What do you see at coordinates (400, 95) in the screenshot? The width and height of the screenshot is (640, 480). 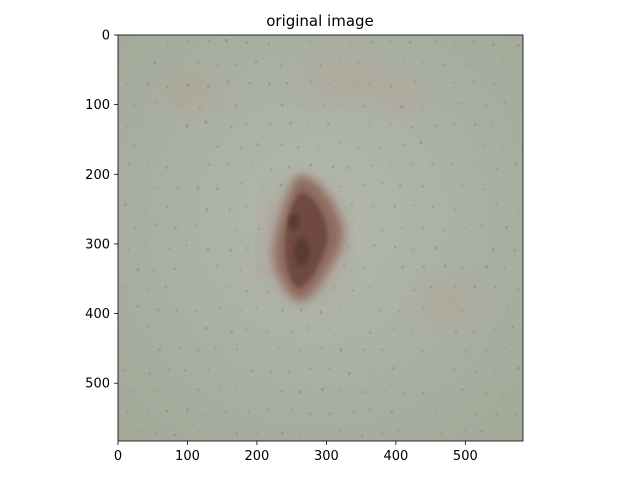 I see `redness-patch` at bounding box center [400, 95].